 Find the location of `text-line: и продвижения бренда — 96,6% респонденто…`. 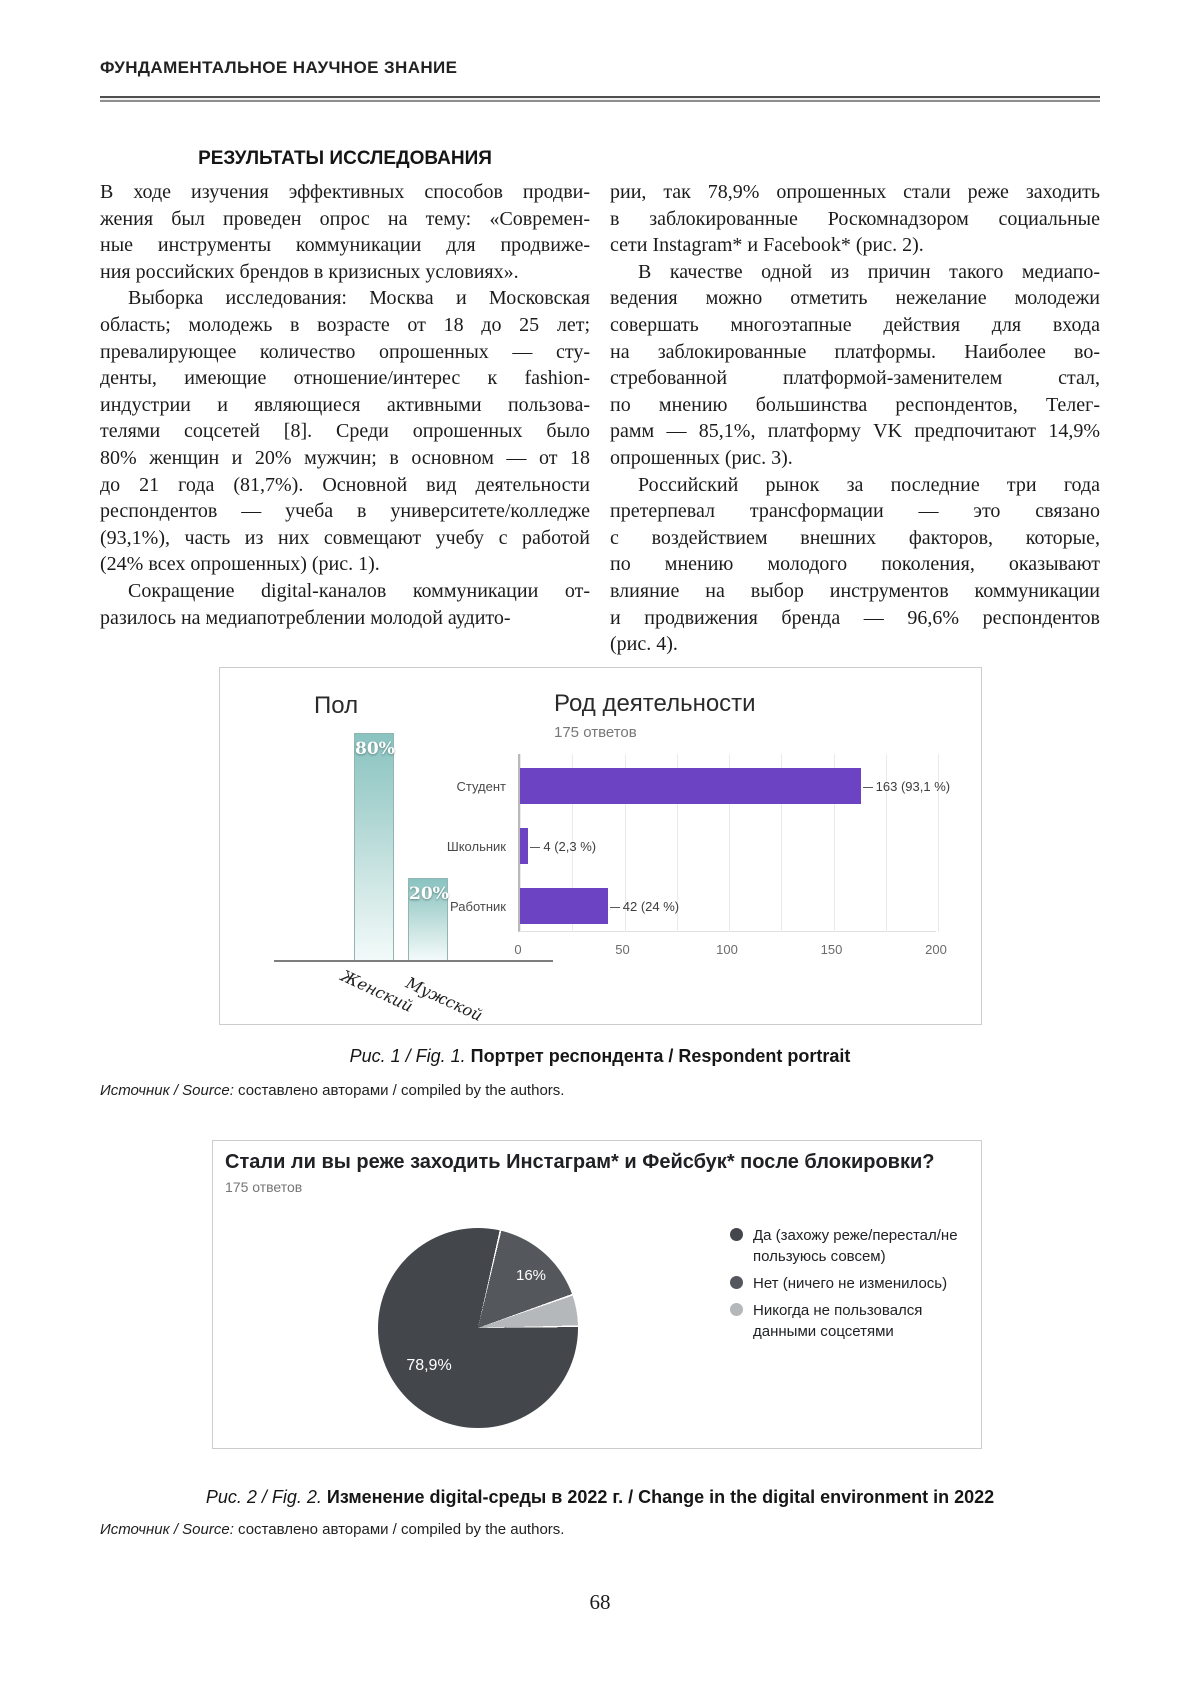

text-line: и продвижения бренда — 96,6% респонденто… is located at coordinates (855, 617).